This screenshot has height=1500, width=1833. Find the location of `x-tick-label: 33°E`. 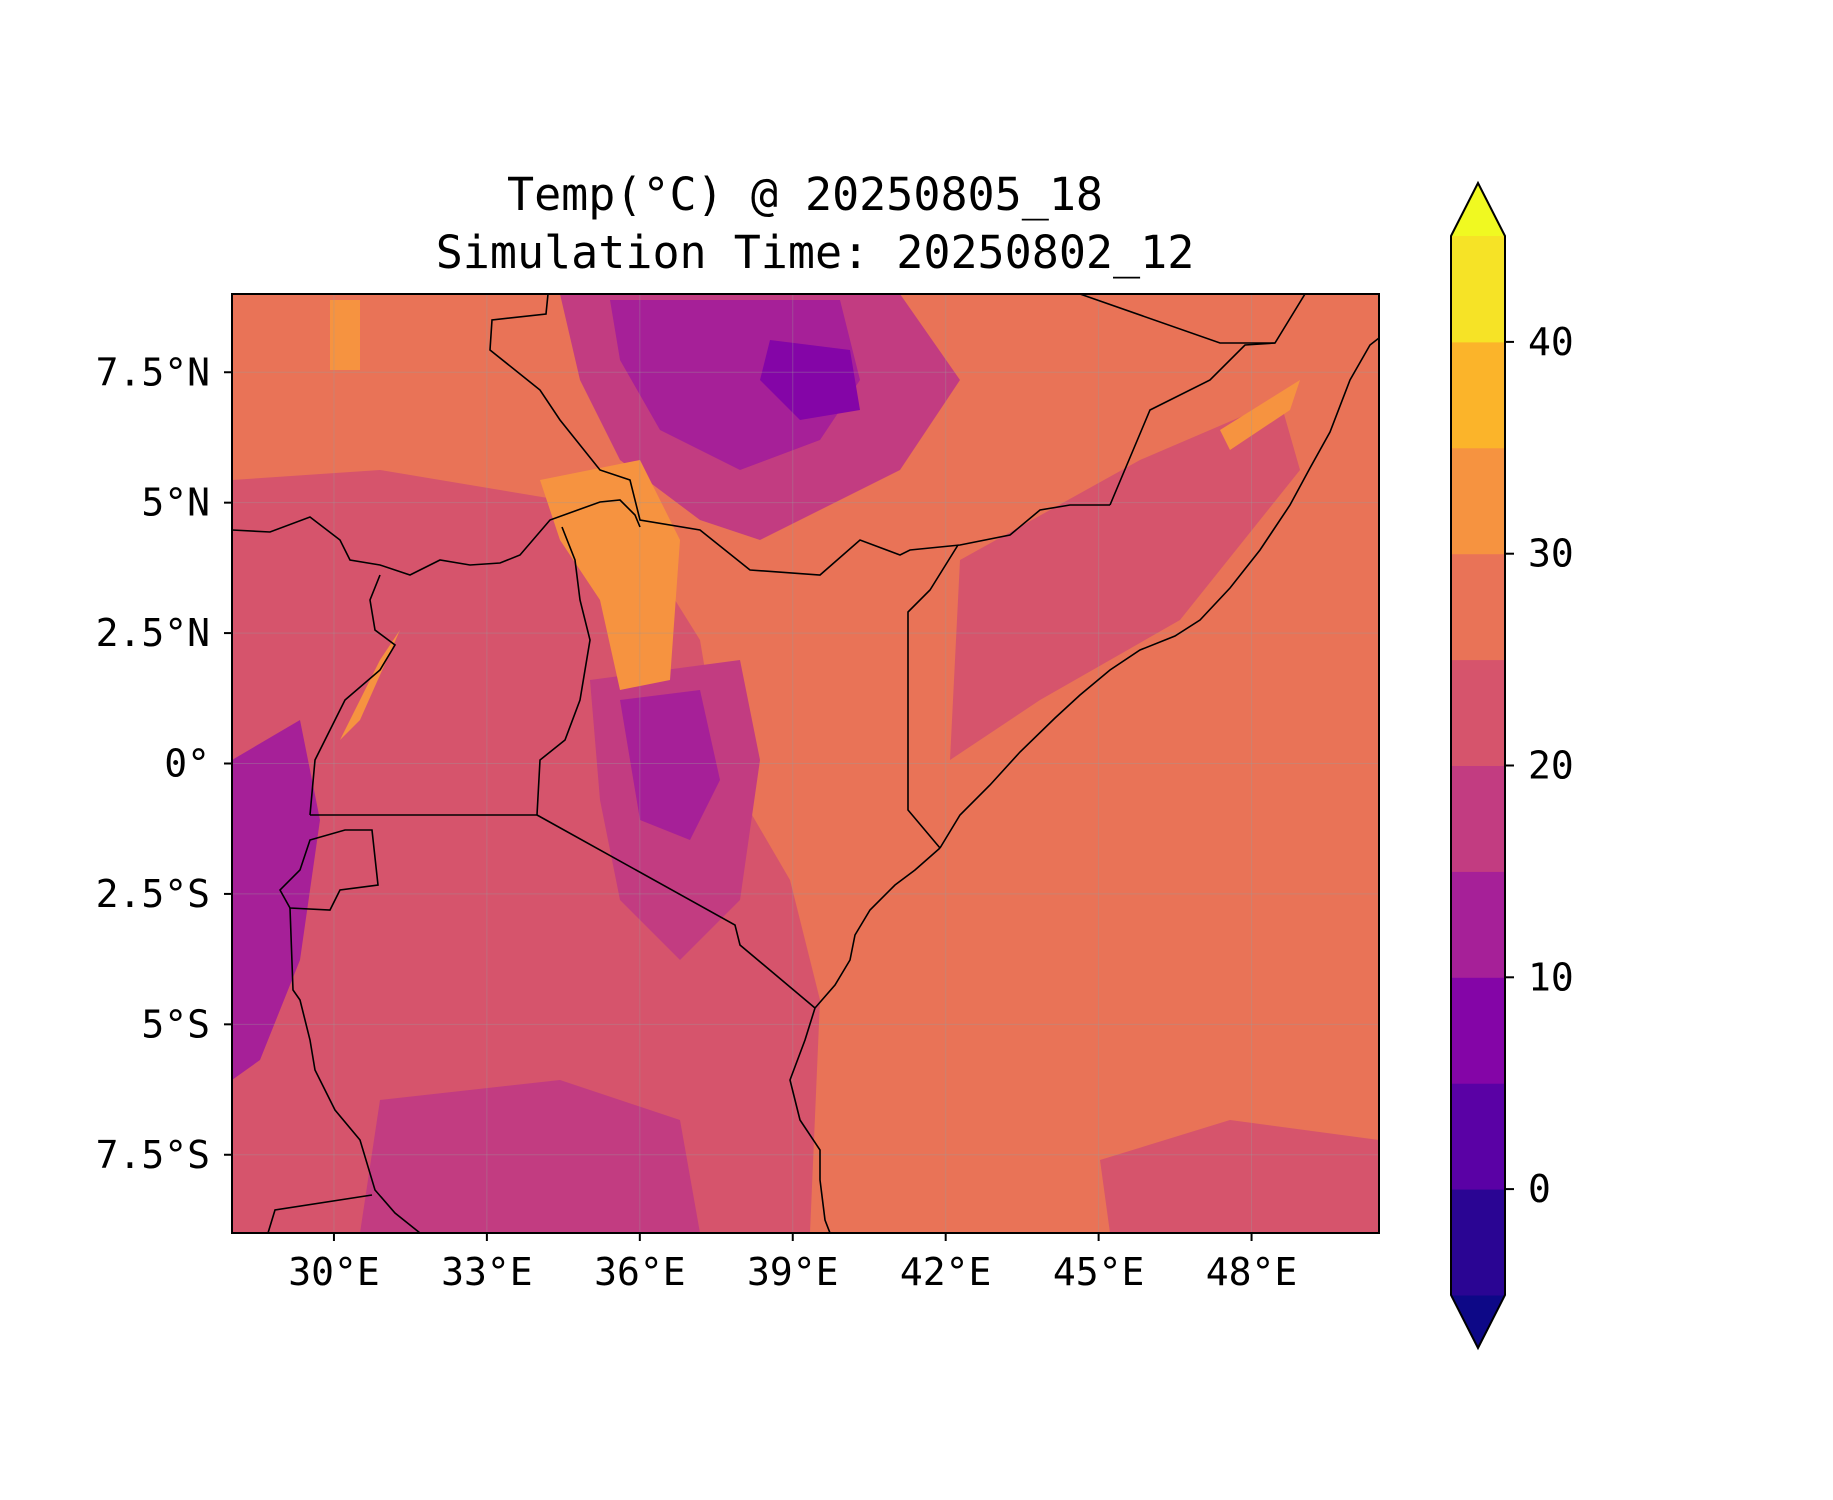

x-tick-label: 33°E is located at coordinates (487, 1272).